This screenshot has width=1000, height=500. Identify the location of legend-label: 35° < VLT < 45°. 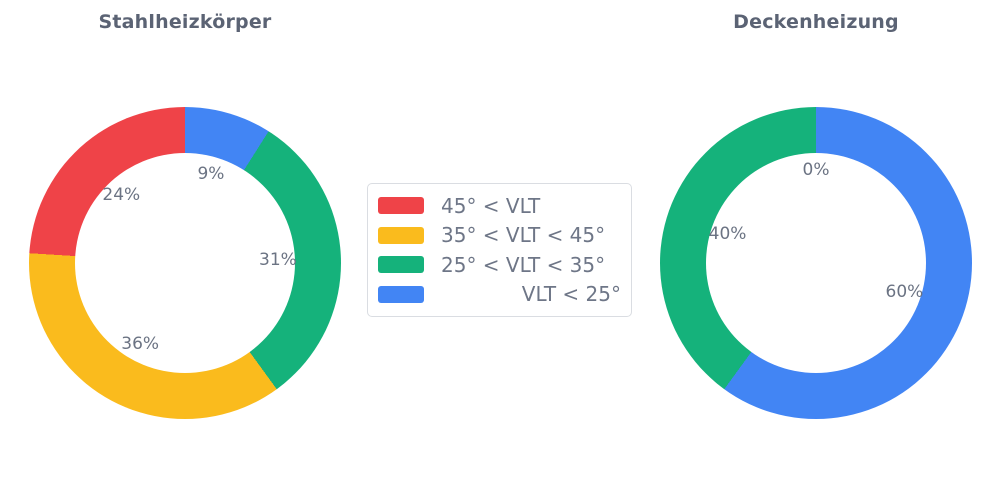
(523, 235).